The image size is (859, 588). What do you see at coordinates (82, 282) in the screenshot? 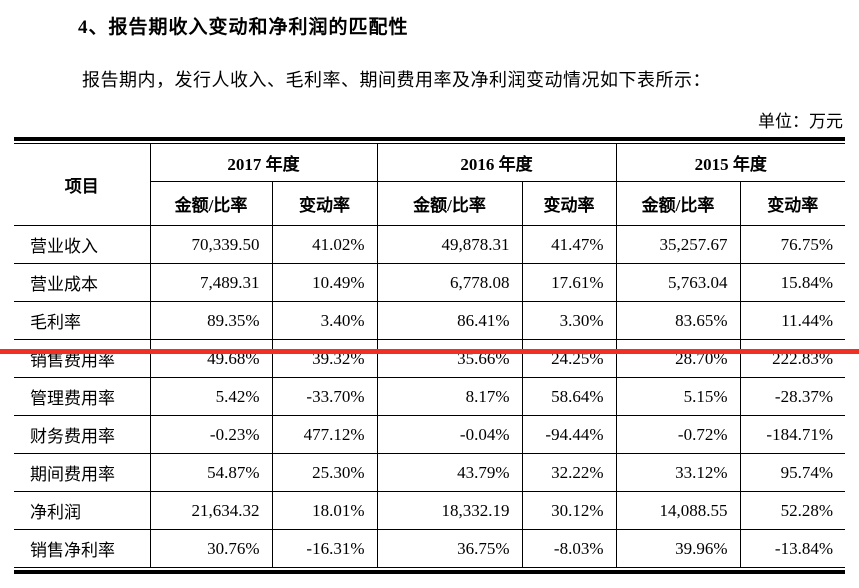
I see `row-label: 营业成本` at bounding box center [82, 282].